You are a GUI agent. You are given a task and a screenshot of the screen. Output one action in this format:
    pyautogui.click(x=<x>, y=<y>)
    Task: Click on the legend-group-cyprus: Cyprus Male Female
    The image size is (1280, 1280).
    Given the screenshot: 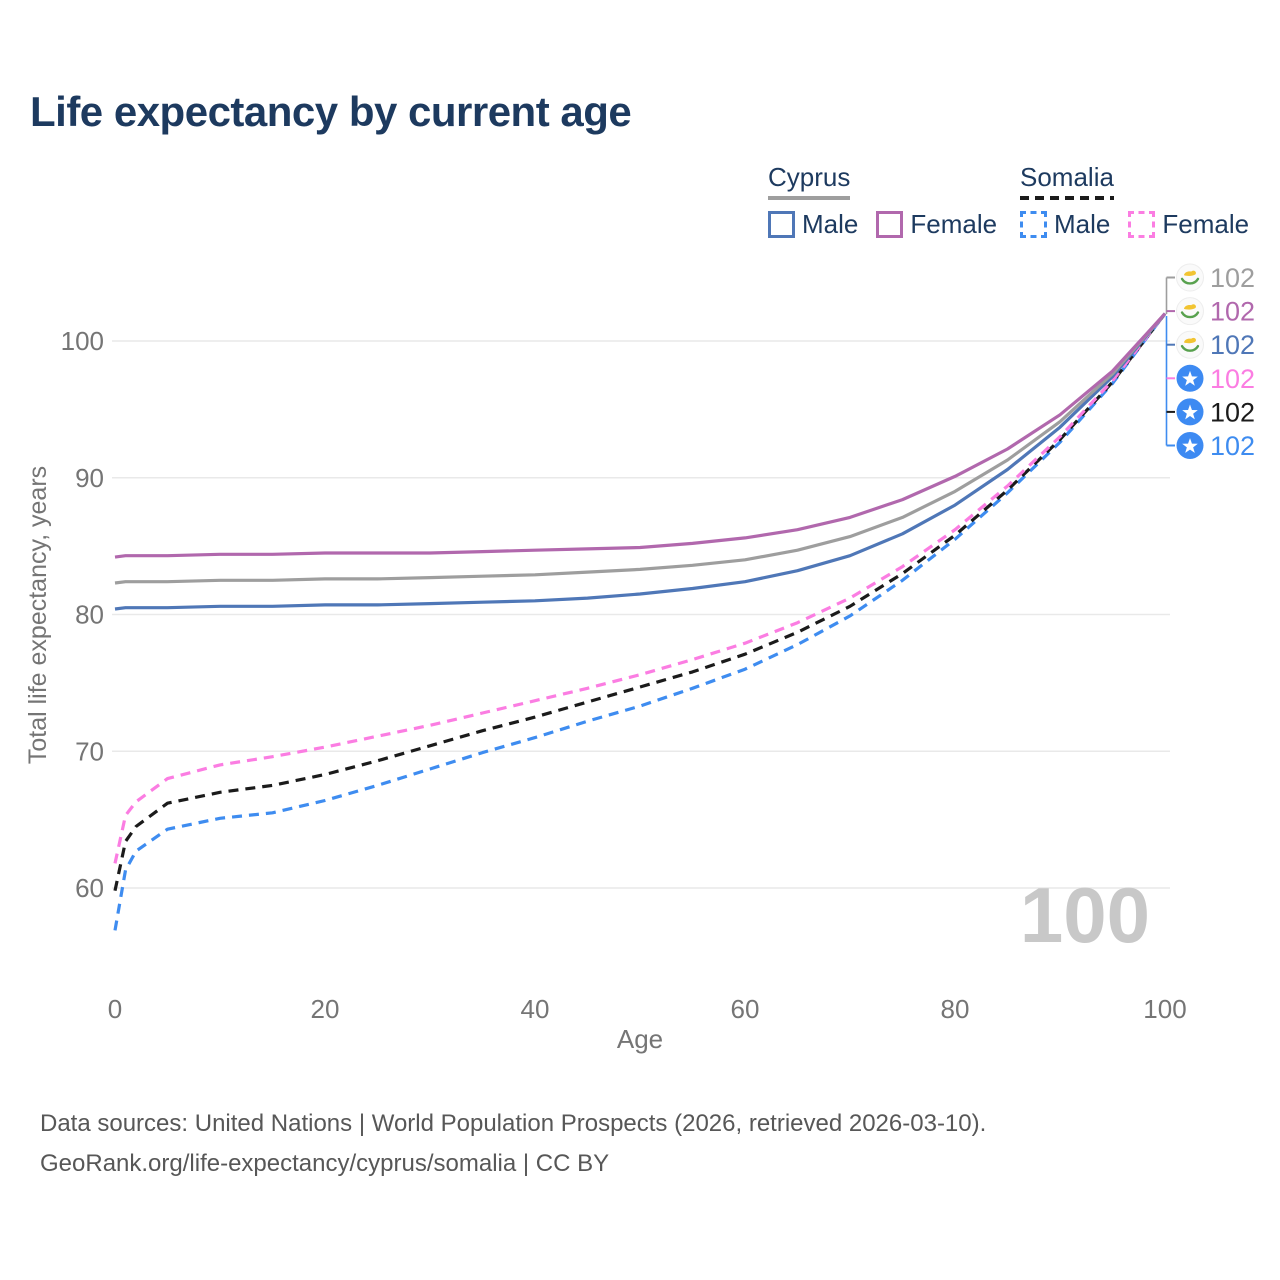 What is the action you would take?
    pyautogui.click(x=891, y=201)
    